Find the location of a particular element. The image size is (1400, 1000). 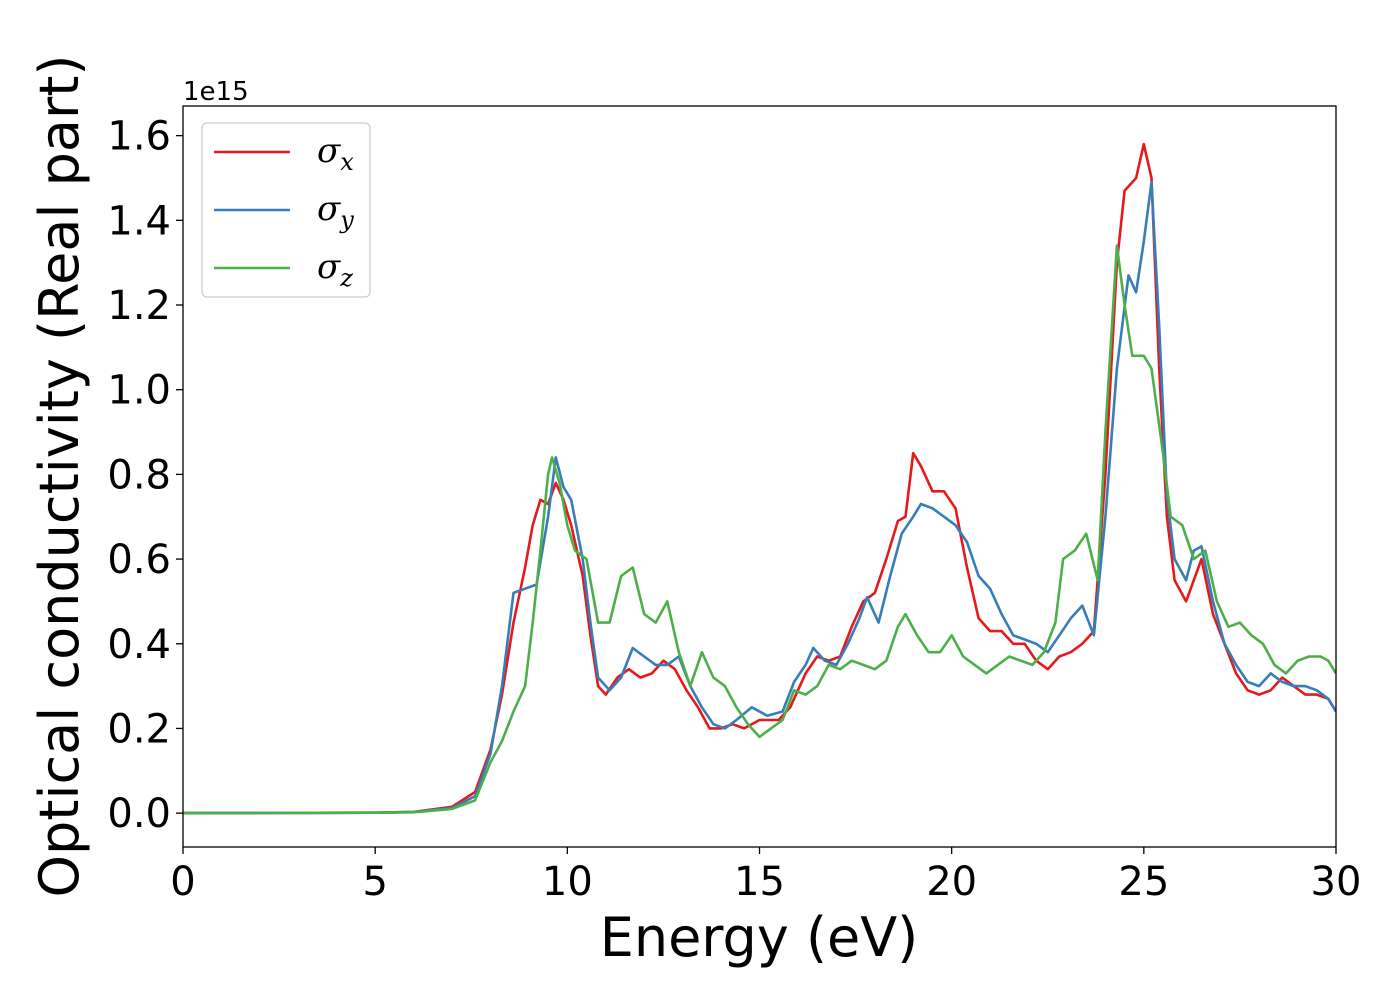

x-tick-label: 5 is located at coordinates (374, 882).